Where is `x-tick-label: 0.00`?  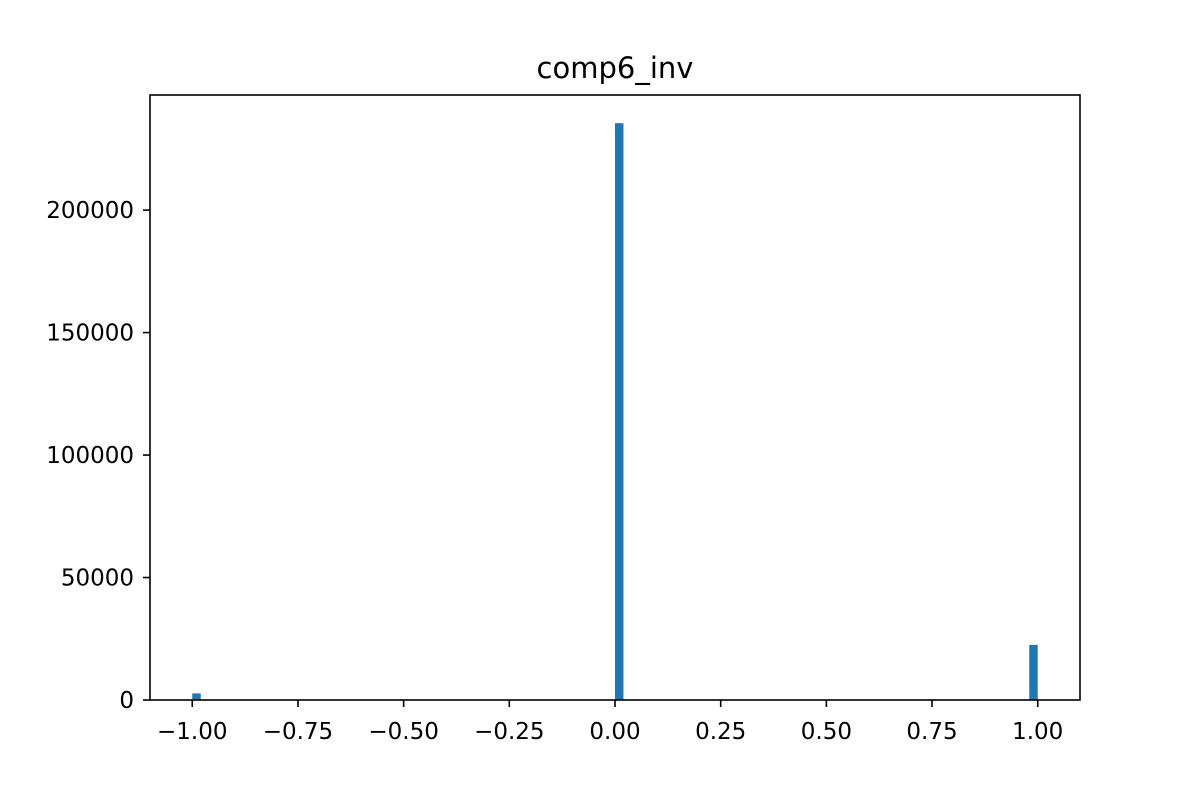 x-tick-label: 0.00 is located at coordinates (614, 732).